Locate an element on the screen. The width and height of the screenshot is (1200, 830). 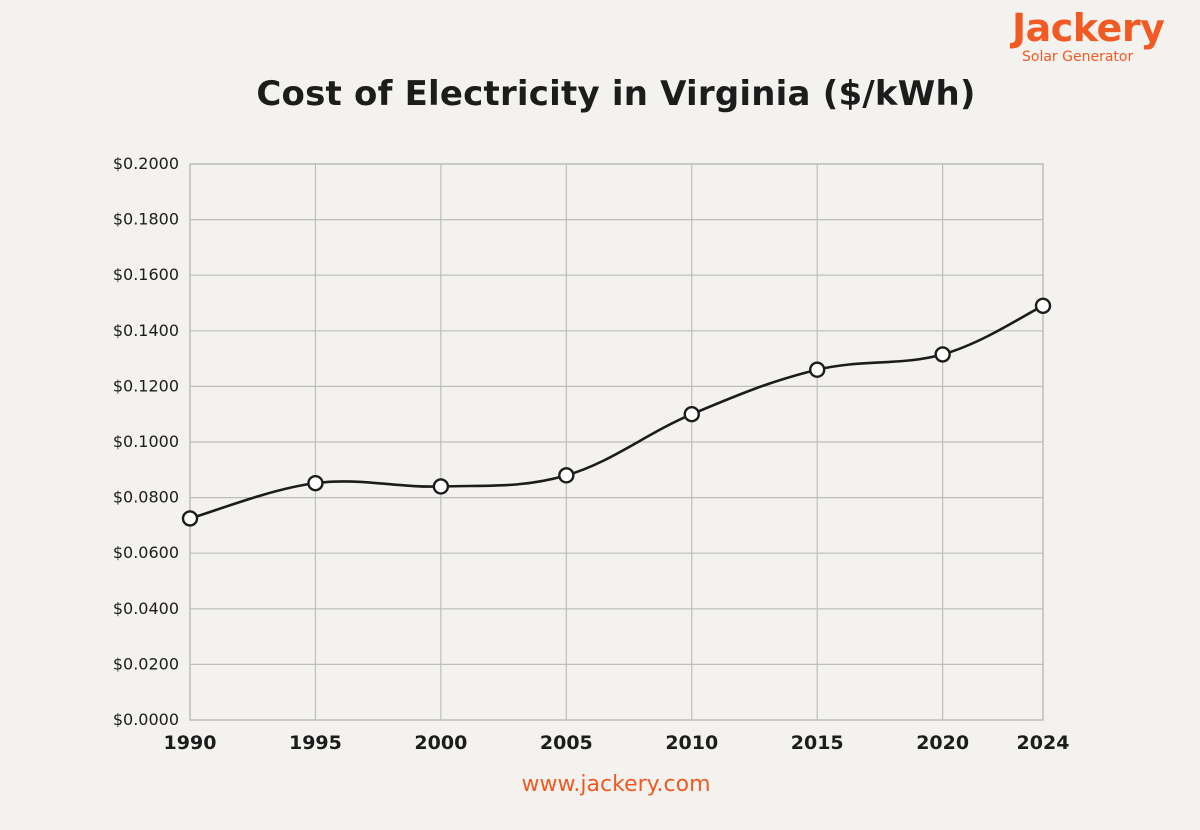
y-tick-label: $0.0600 is located at coordinates (146, 552).